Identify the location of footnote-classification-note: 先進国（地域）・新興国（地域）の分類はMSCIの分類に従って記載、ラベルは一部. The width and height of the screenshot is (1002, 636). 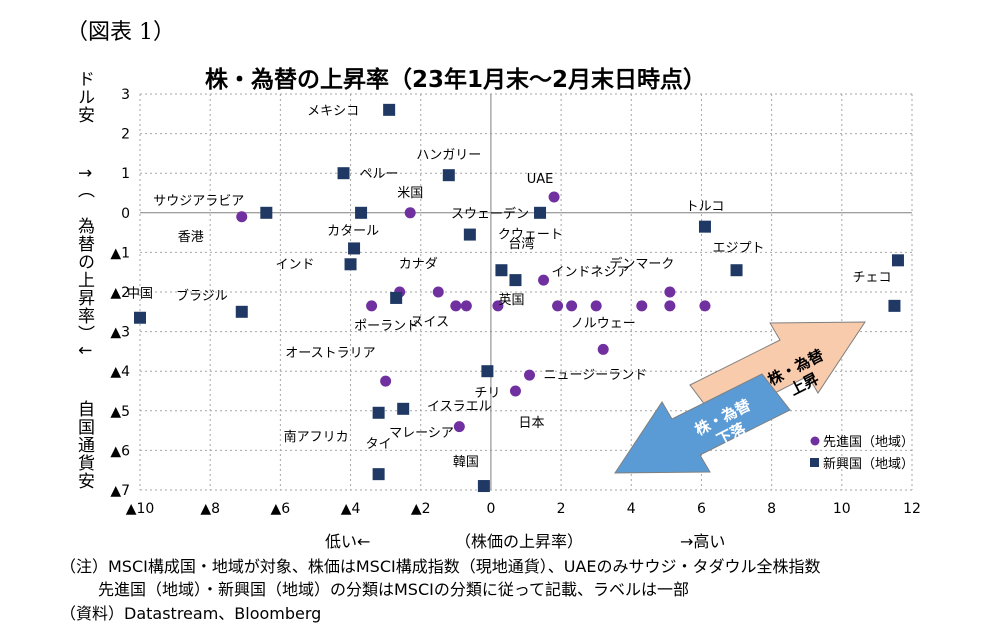
(394, 589).